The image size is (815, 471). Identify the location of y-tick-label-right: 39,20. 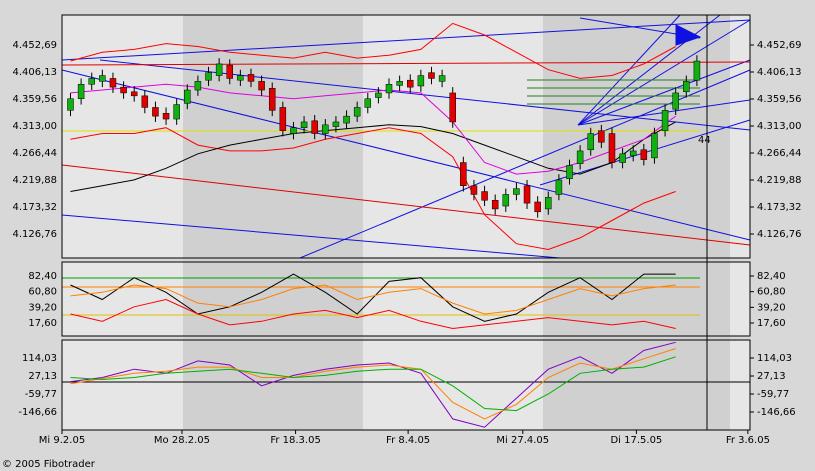
(771, 307).